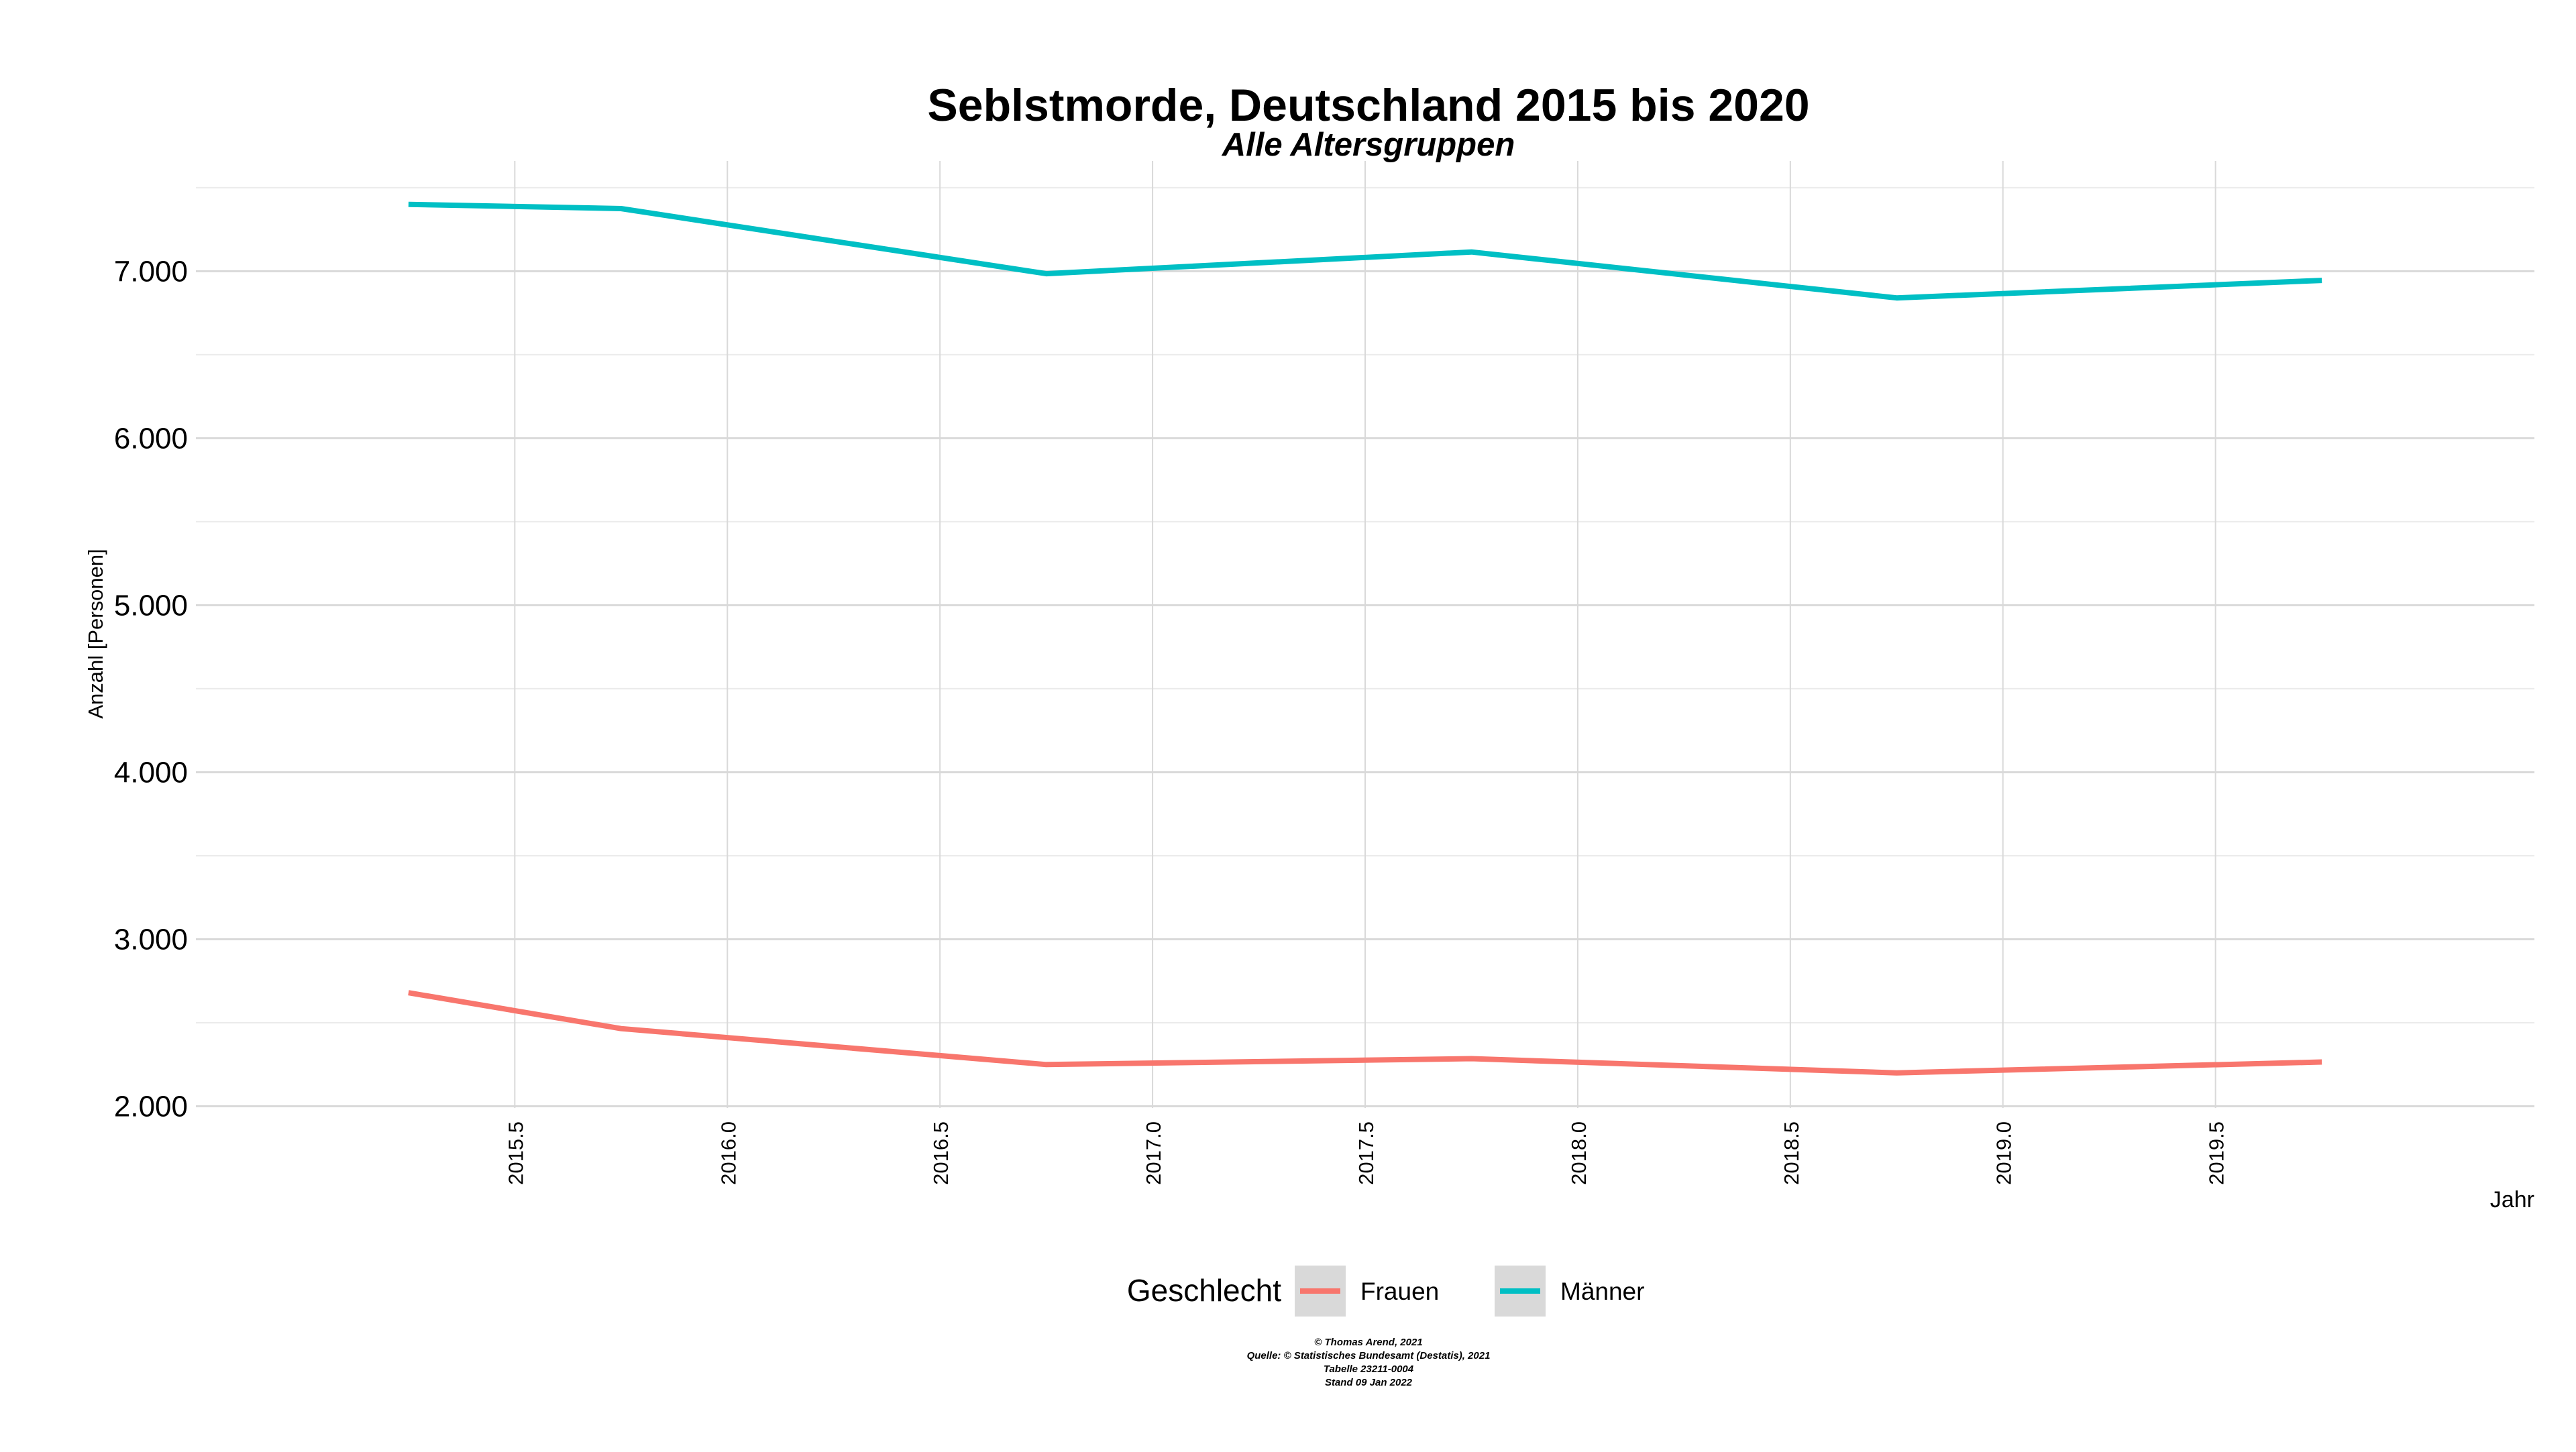 Image resolution: width=2576 pixels, height=1452 pixels. Describe the element at coordinates (151, 271) in the screenshot. I see `y-tick-label: 7.000` at that location.